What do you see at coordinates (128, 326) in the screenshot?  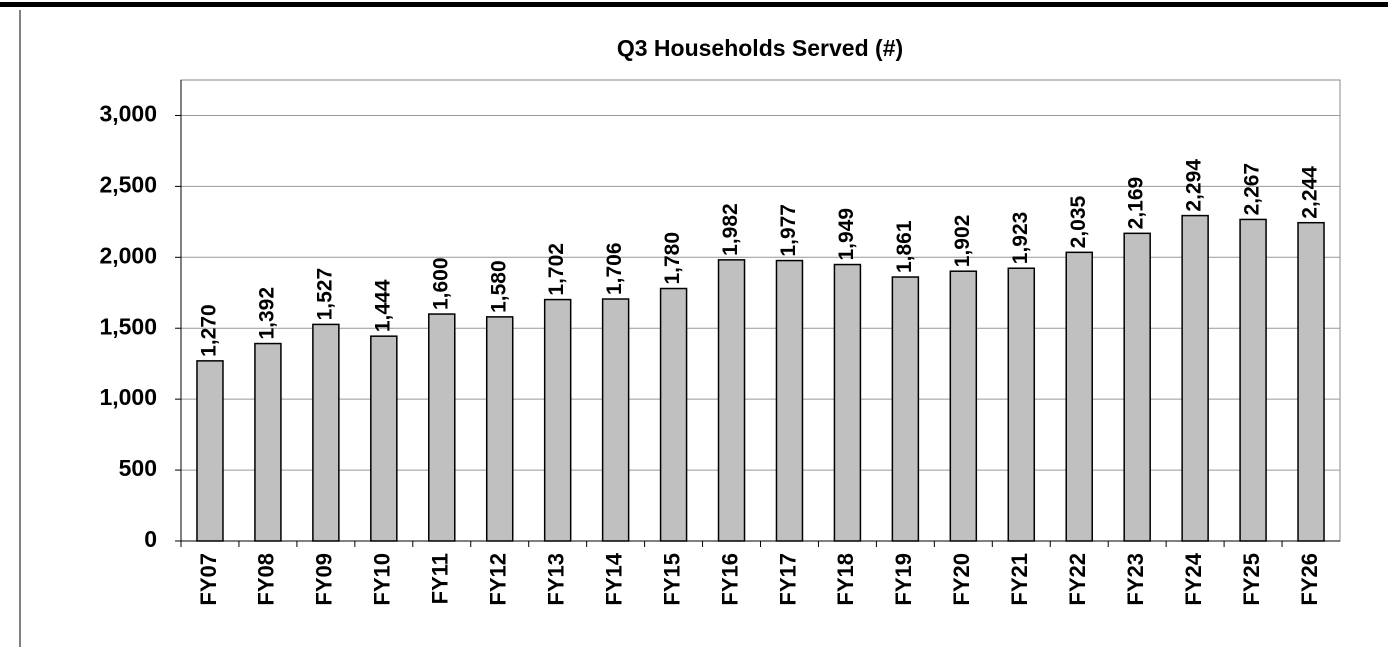 I see `y-tick-label: 1,500` at bounding box center [128, 326].